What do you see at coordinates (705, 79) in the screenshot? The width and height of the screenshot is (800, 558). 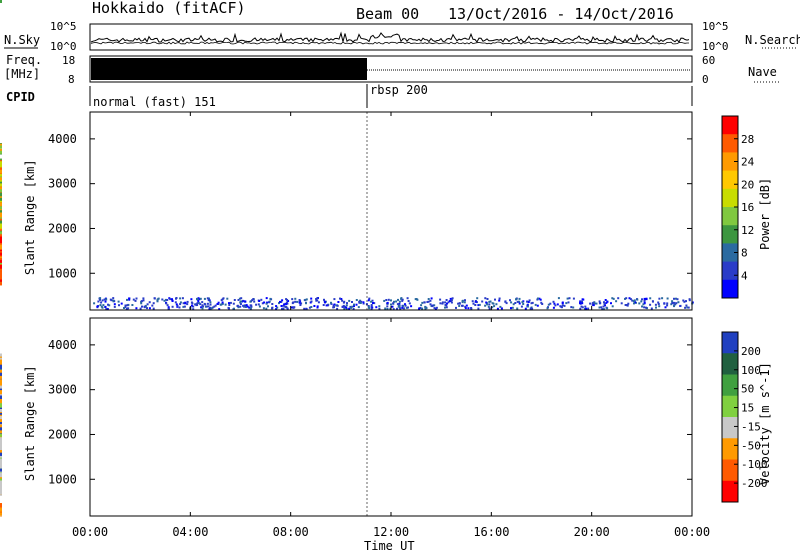 I see `nave-tick-bottom: 0` at bounding box center [705, 79].